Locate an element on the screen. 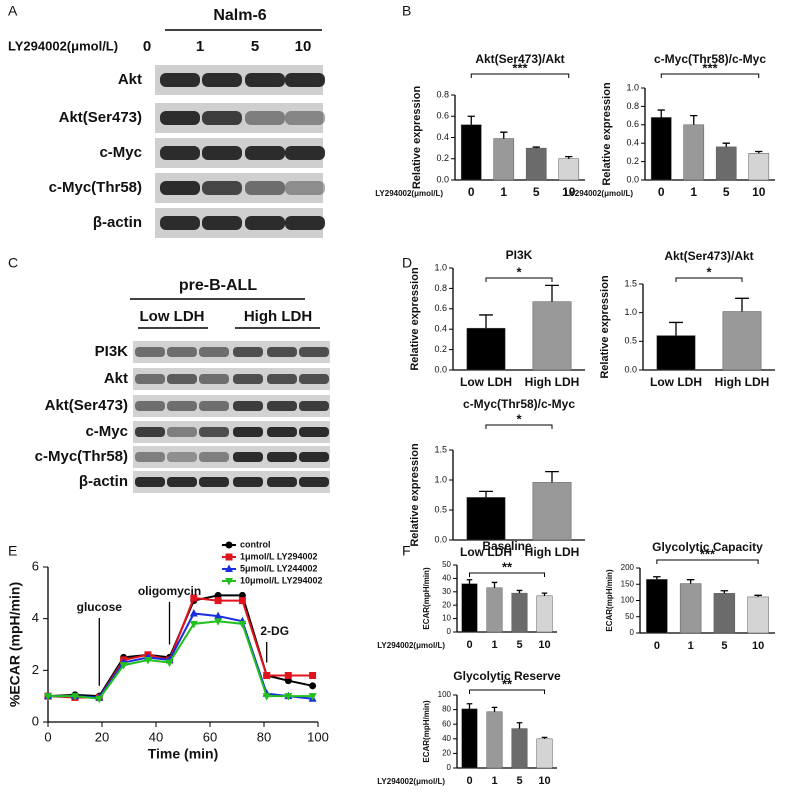 The height and width of the screenshot is (795, 793). panel-letter: F is located at coordinates (406, 551).